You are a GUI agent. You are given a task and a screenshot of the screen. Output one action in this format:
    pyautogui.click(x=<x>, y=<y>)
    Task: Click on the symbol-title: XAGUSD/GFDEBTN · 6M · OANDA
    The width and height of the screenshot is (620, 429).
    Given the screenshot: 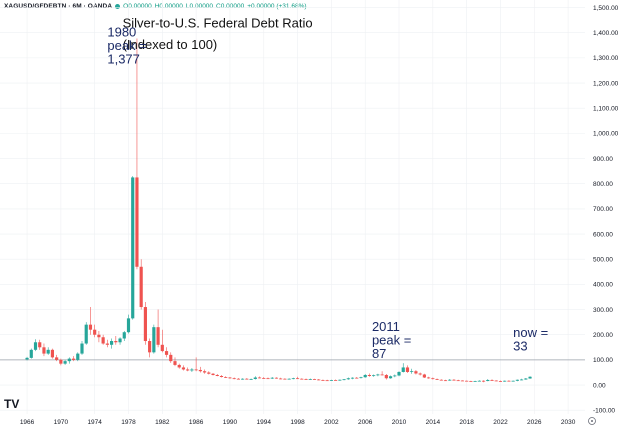 What is the action you would take?
    pyautogui.click(x=58, y=6)
    